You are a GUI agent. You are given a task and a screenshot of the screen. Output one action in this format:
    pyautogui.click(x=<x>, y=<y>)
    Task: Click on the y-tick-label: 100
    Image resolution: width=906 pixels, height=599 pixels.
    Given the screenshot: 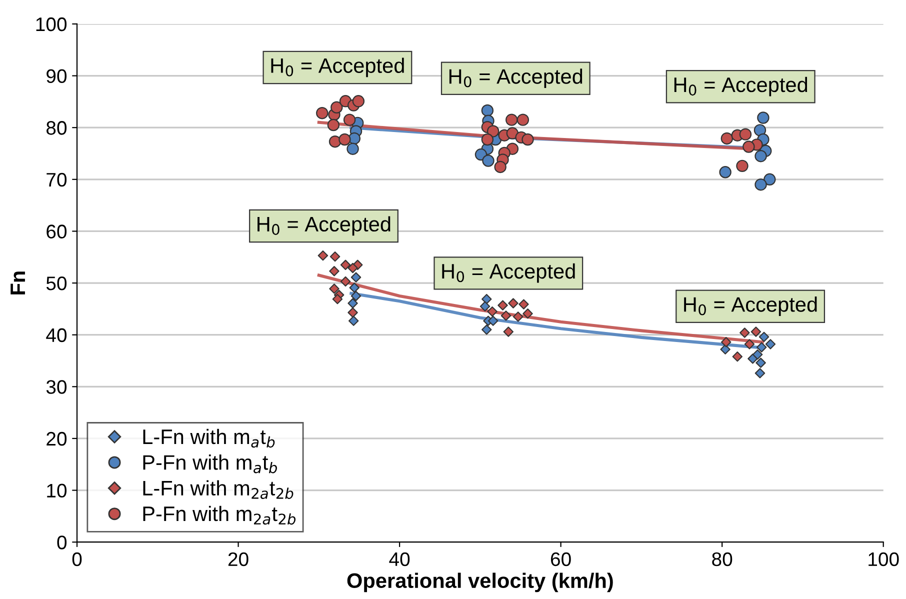 What is the action you would take?
    pyautogui.click(x=51, y=24)
    